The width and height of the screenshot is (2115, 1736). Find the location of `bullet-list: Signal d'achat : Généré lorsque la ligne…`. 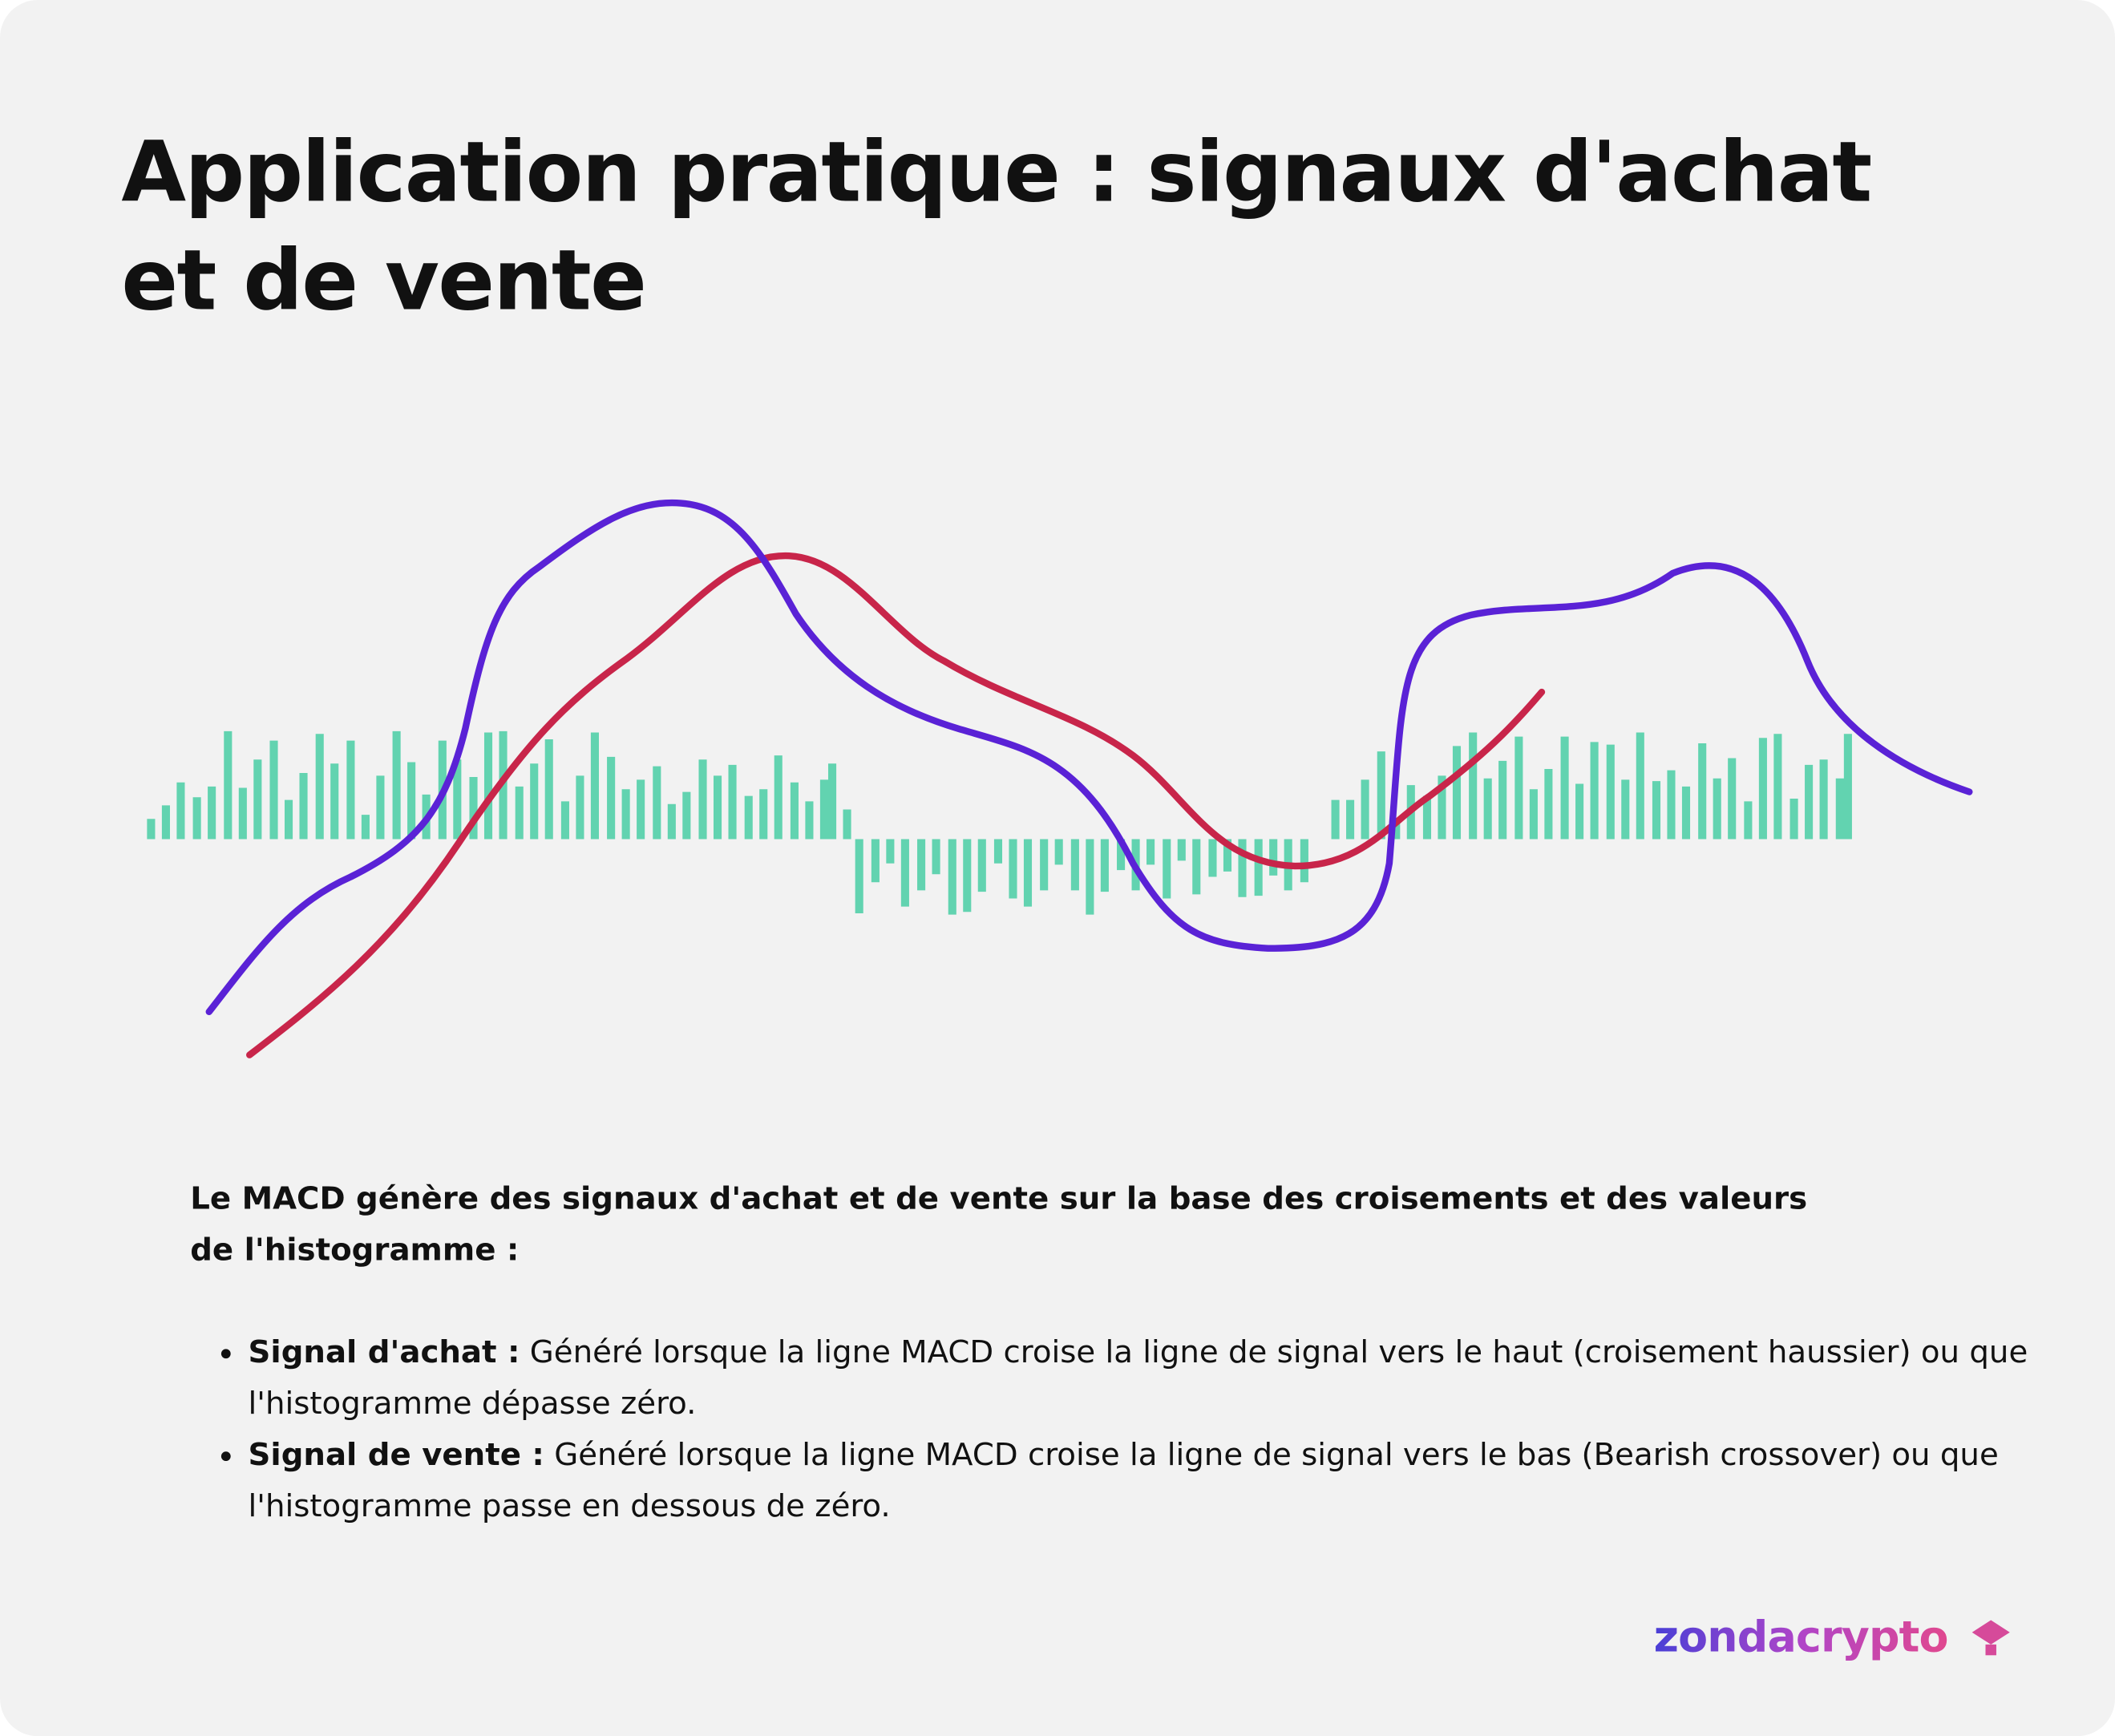

bullet-list: Signal d'achat : Généré lorsque la ligne… is located at coordinates (1129, 1429).